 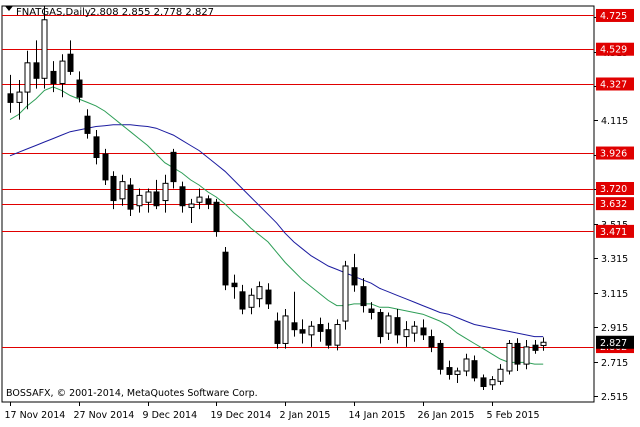 I want to click on time-tick-label: 14 Jan 2015, so click(x=377, y=415).